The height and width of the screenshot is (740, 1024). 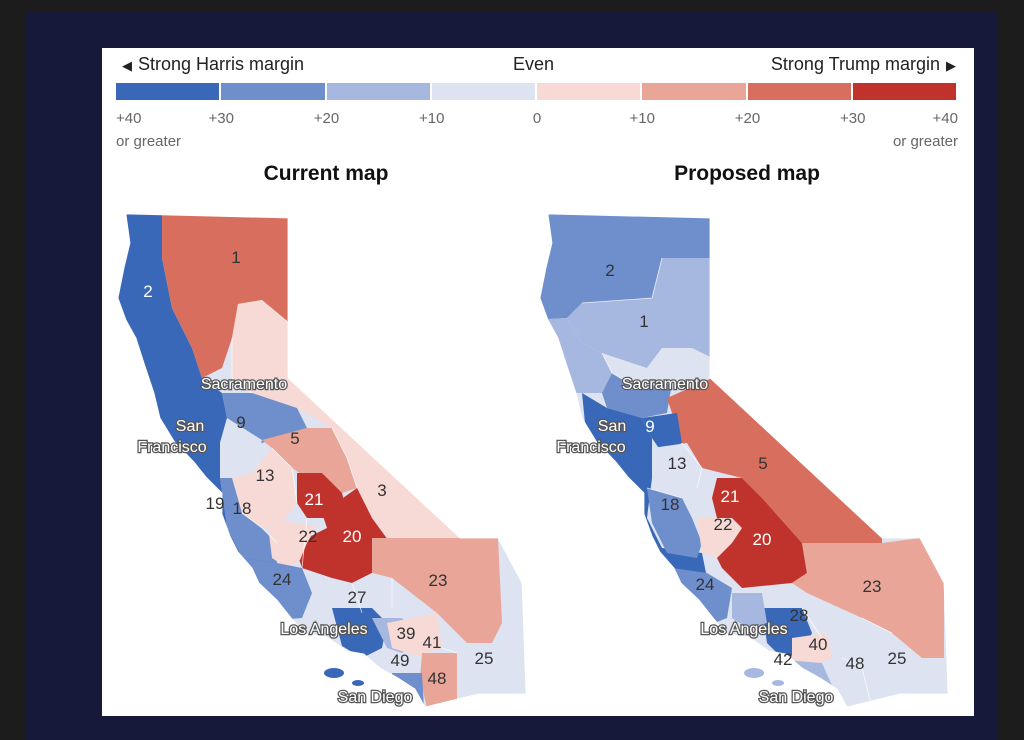 What do you see at coordinates (190, 426) in the screenshot?
I see `city-label-san: San` at bounding box center [190, 426].